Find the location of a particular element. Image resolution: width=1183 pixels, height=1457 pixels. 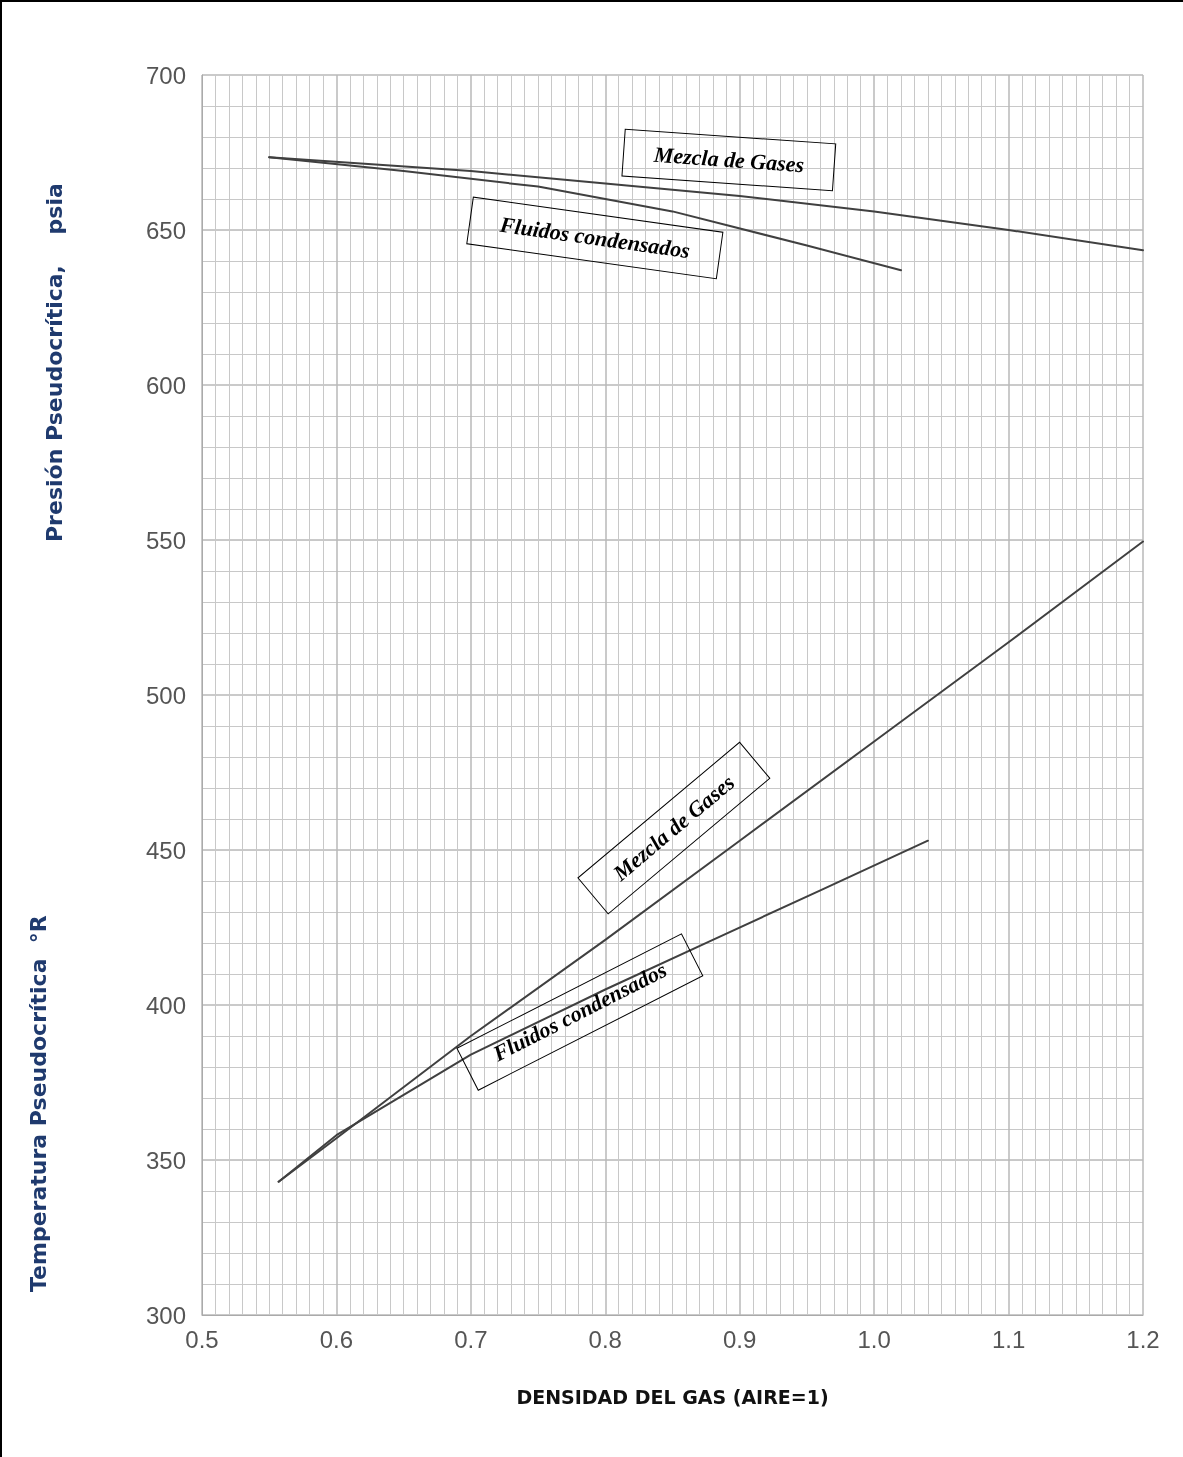

y-tick-label: 550 is located at coordinates (165, 540).